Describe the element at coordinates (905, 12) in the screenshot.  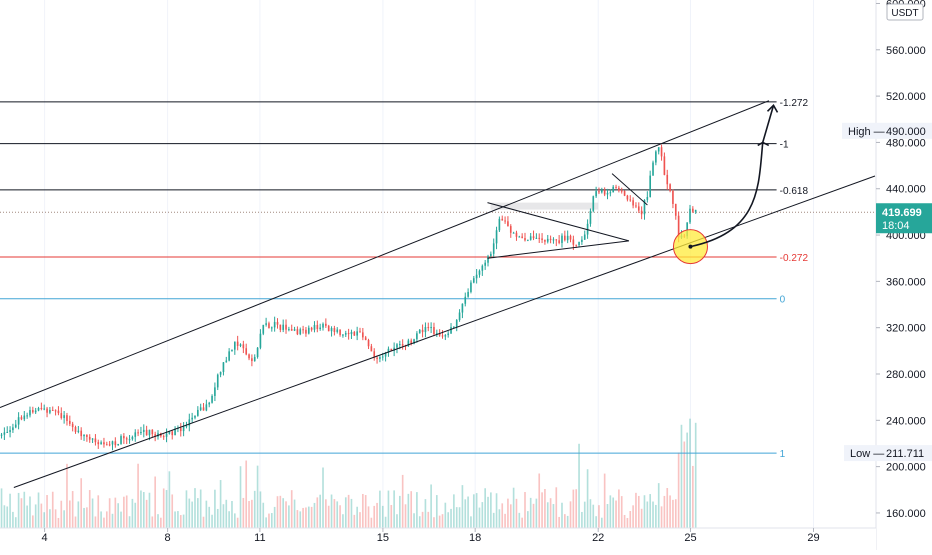
I see `quote-currency-badge: USDT` at that location.